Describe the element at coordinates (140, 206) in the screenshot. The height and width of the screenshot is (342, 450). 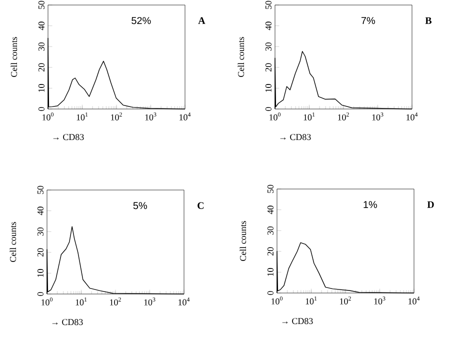
I see `annotation: 5%` at that location.